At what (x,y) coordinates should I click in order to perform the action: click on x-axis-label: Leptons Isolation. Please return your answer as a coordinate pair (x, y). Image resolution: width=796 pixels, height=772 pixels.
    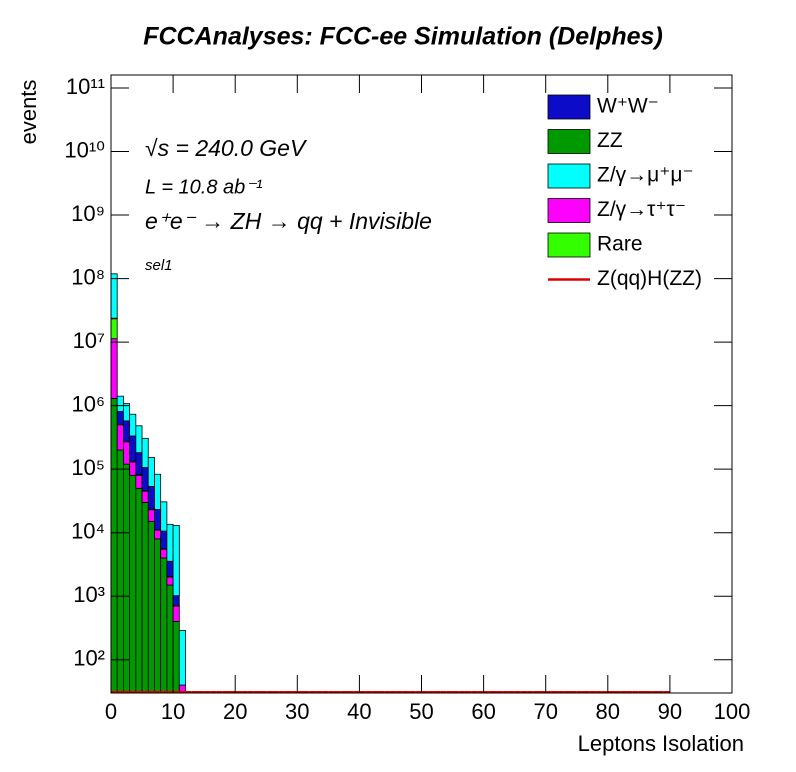
    Looking at the image, I should click on (661, 743).